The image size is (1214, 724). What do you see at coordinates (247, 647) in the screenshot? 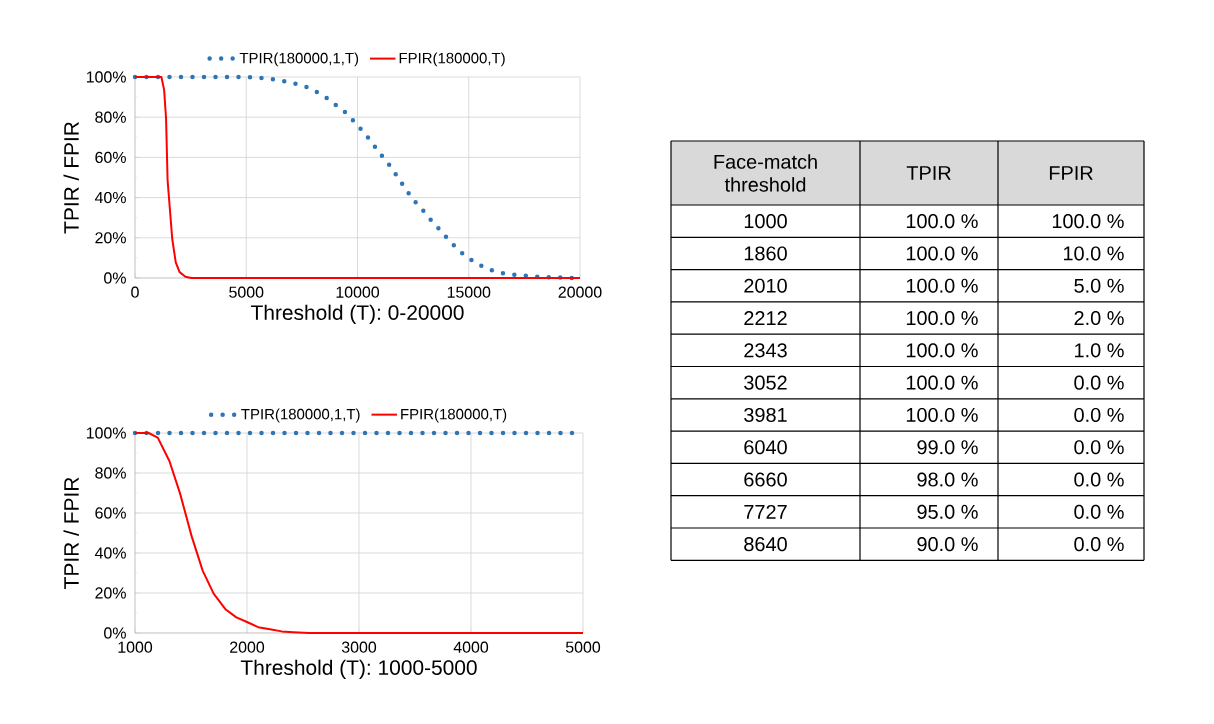
I see `x-tick-label: 2000` at bounding box center [247, 647].